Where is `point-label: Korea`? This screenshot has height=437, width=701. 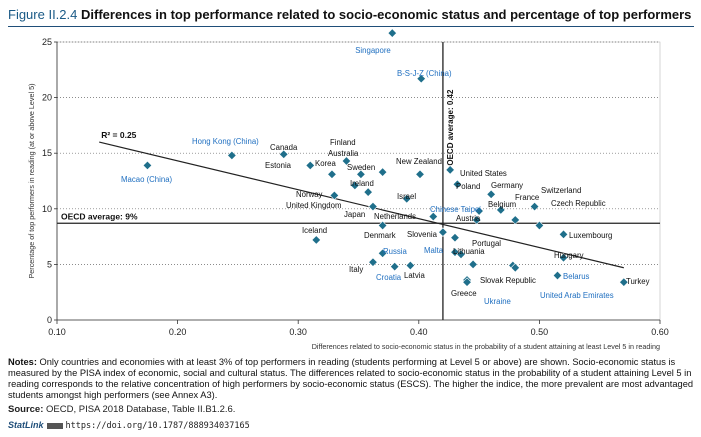
point-label: Korea is located at coordinates (325, 163).